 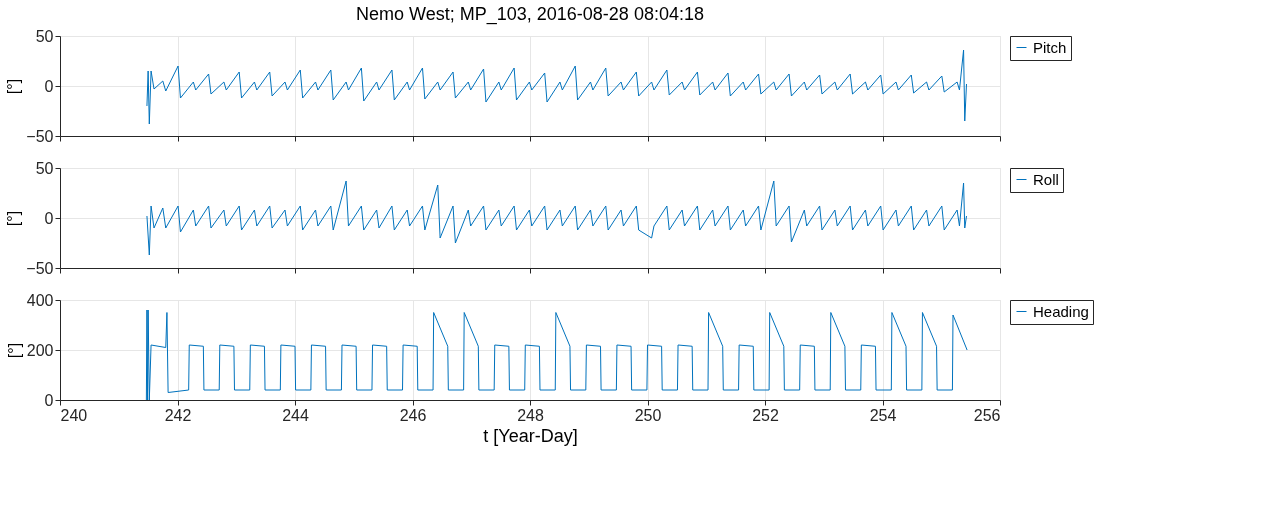 What do you see at coordinates (530, 415) in the screenshot?
I see `x-tick-label: 248` at bounding box center [530, 415].